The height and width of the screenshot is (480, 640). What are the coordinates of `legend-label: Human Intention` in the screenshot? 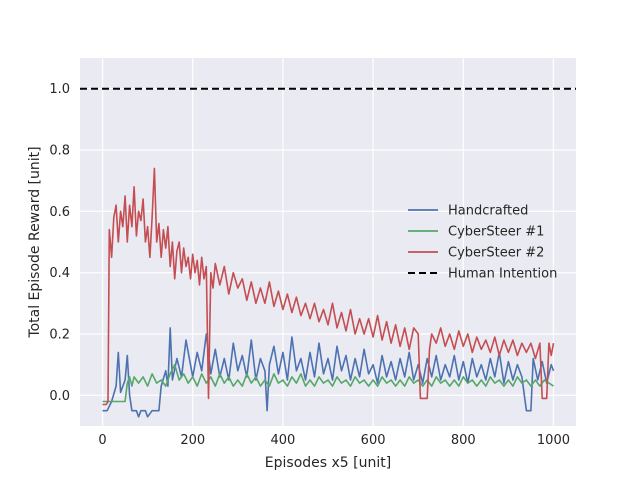 It's located at (502, 274).